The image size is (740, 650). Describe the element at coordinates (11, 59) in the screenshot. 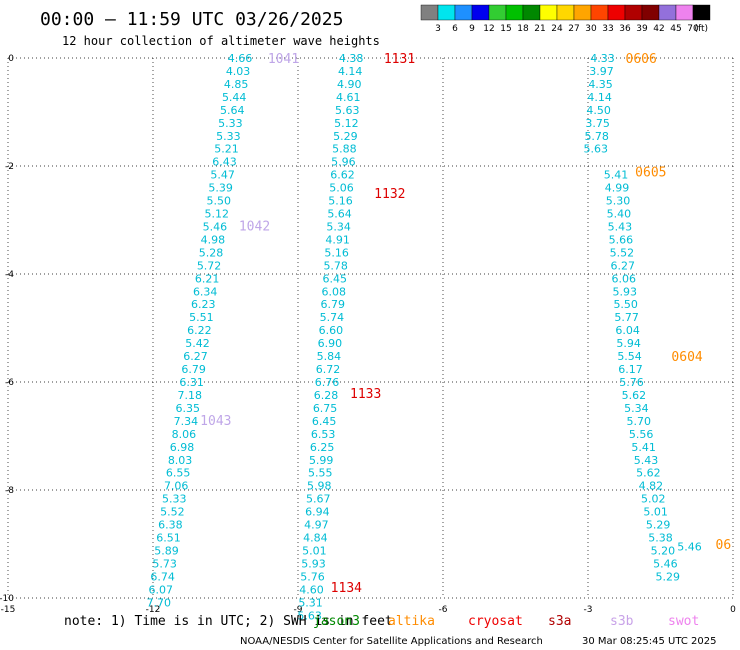

I see `y-tick-label: 0` at that location.